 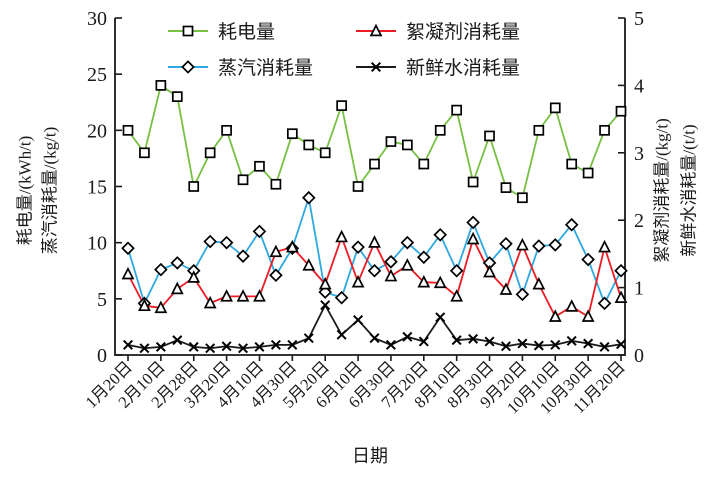 I want to click on right-axis-tick-label: 3, so click(x=639, y=154).